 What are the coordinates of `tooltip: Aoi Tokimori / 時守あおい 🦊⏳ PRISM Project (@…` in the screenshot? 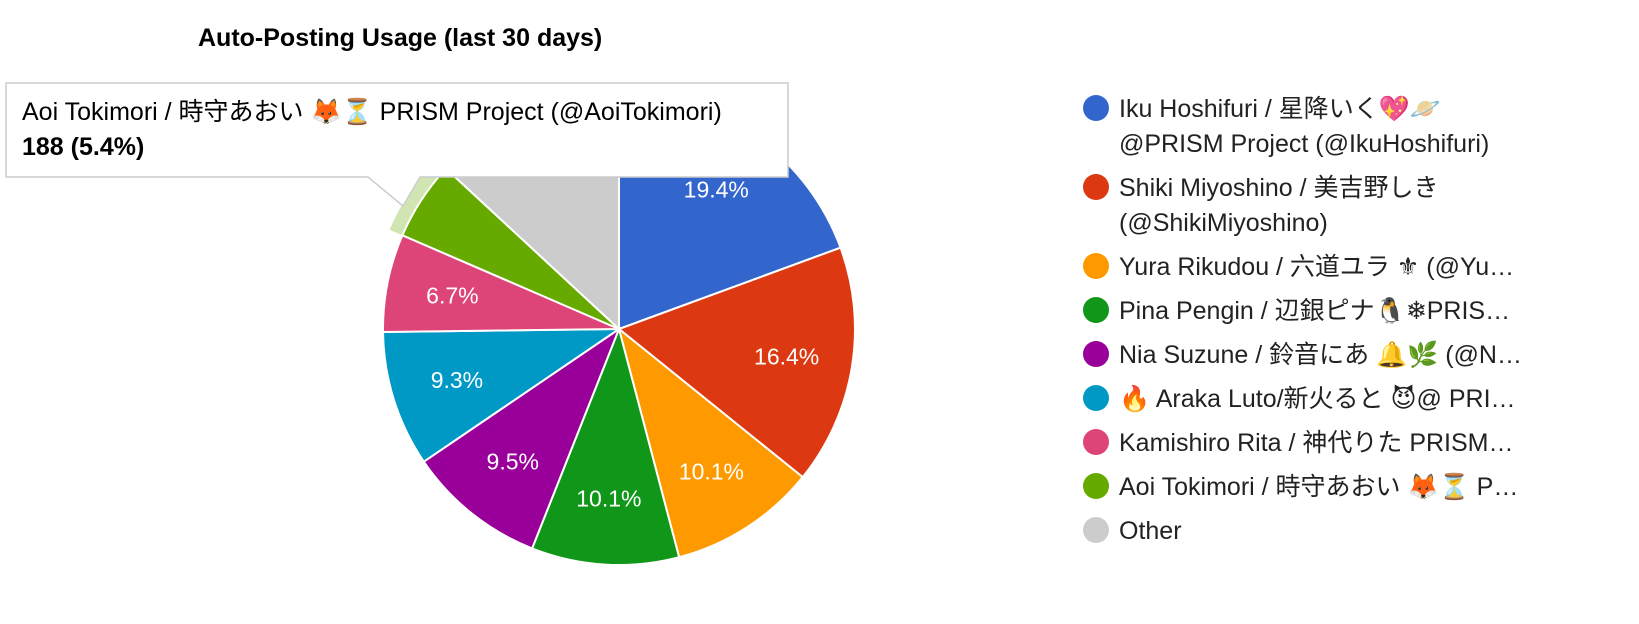 It's located at (397, 145).